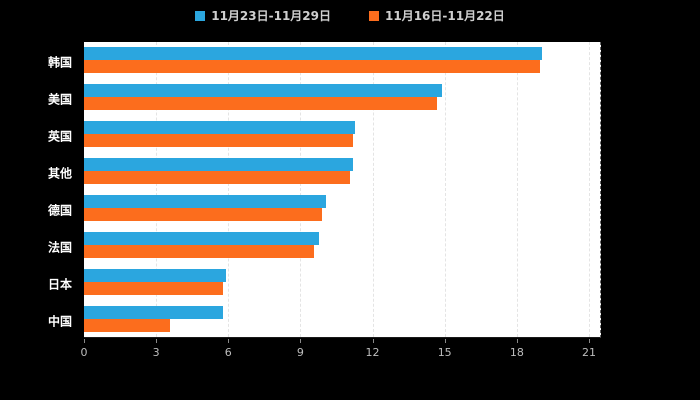 This screenshot has height=400, width=700. Describe the element at coordinates (271, 16) in the screenshot. I see `legend-label-week2: 11月23日-11月29日` at that location.